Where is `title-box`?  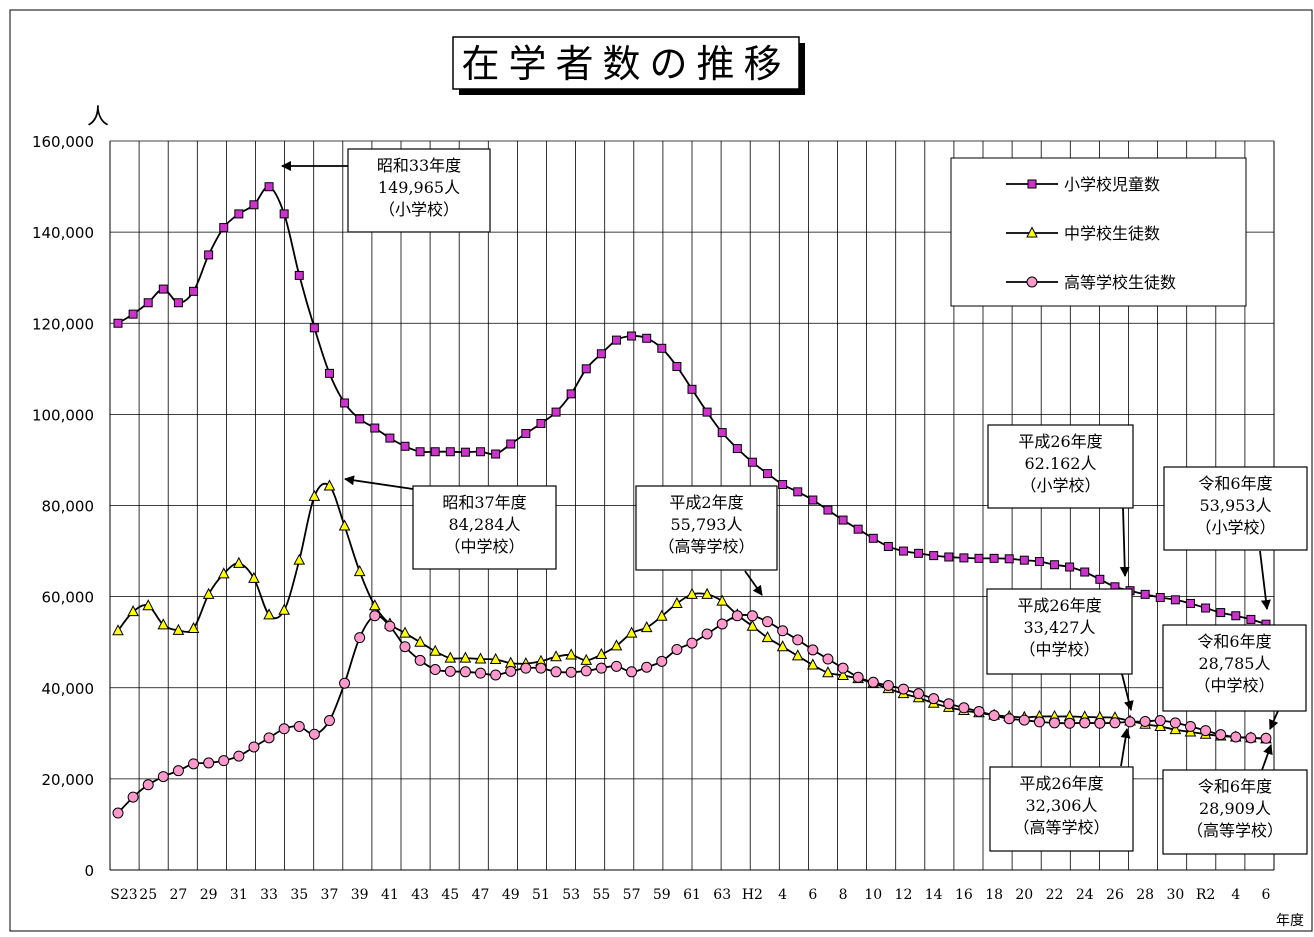 title-box is located at coordinates (626, 63).